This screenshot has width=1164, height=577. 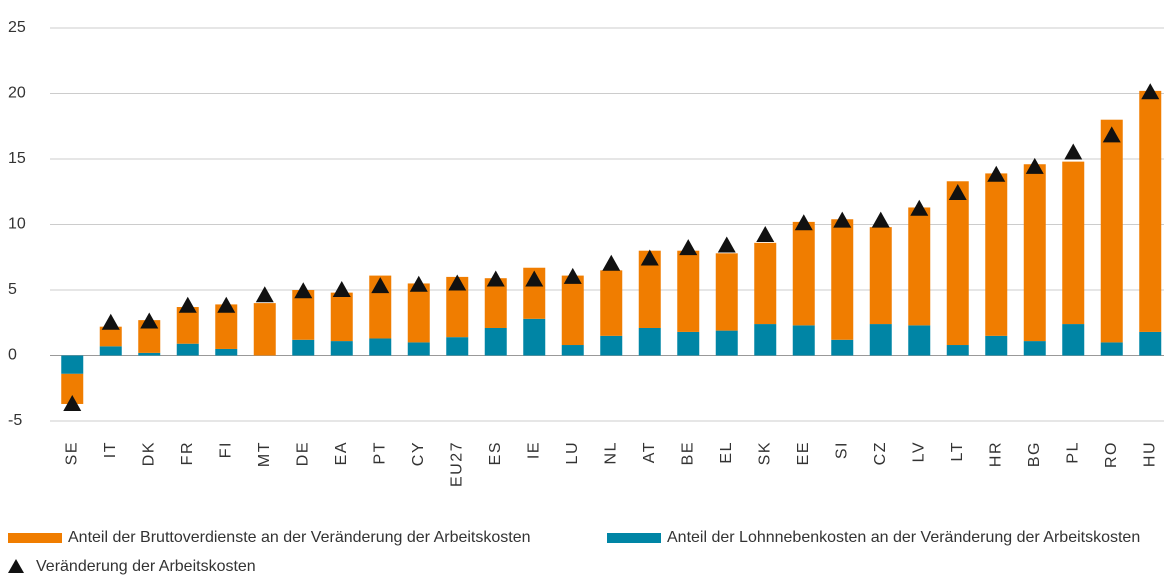 What do you see at coordinates (15, 420) in the screenshot?
I see `y-tick-label: -5` at bounding box center [15, 420].